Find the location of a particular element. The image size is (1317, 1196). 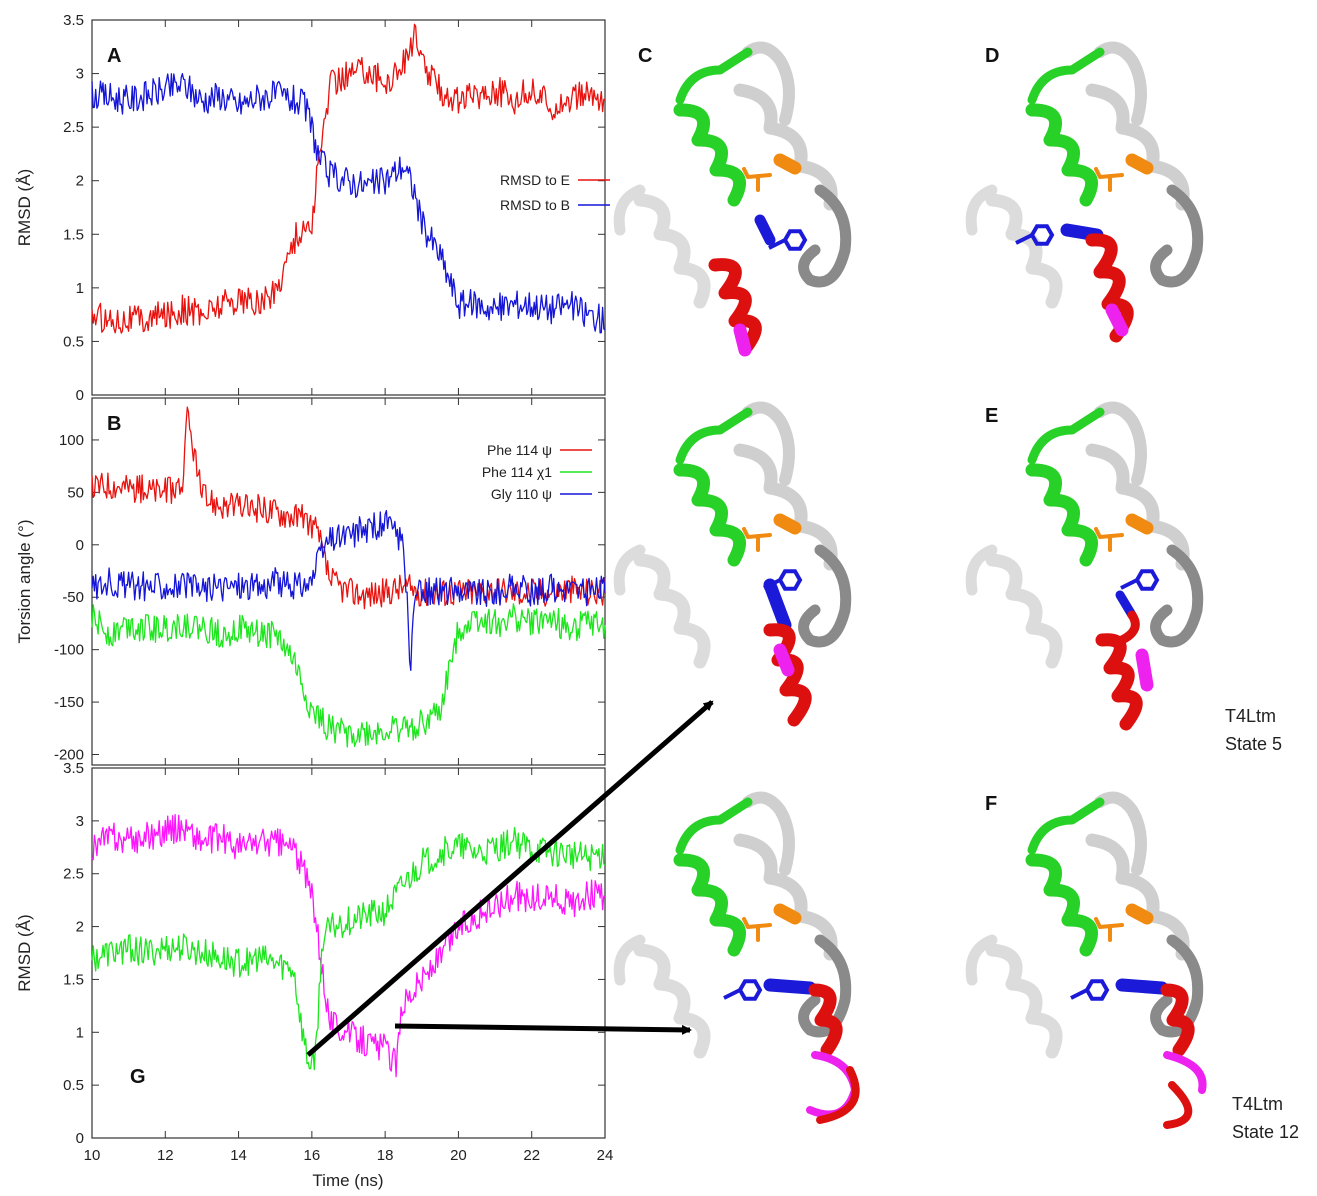

panel-label-f: F is located at coordinates (991, 804).